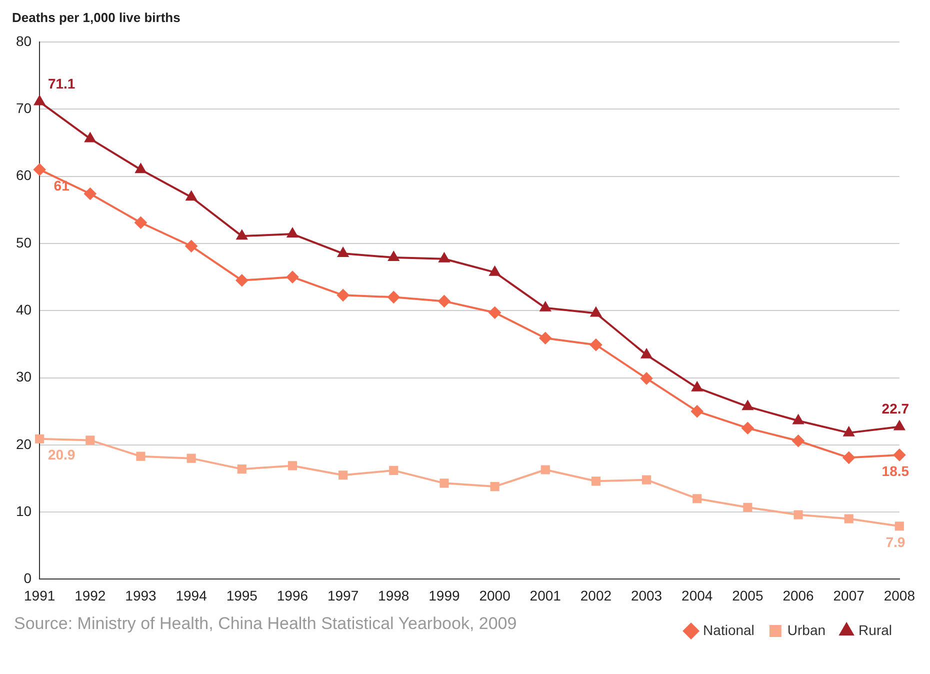 Image resolution: width=930 pixels, height=674 pixels. Describe the element at coordinates (242, 595) in the screenshot. I see `x-tick-label: 1995` at that location.